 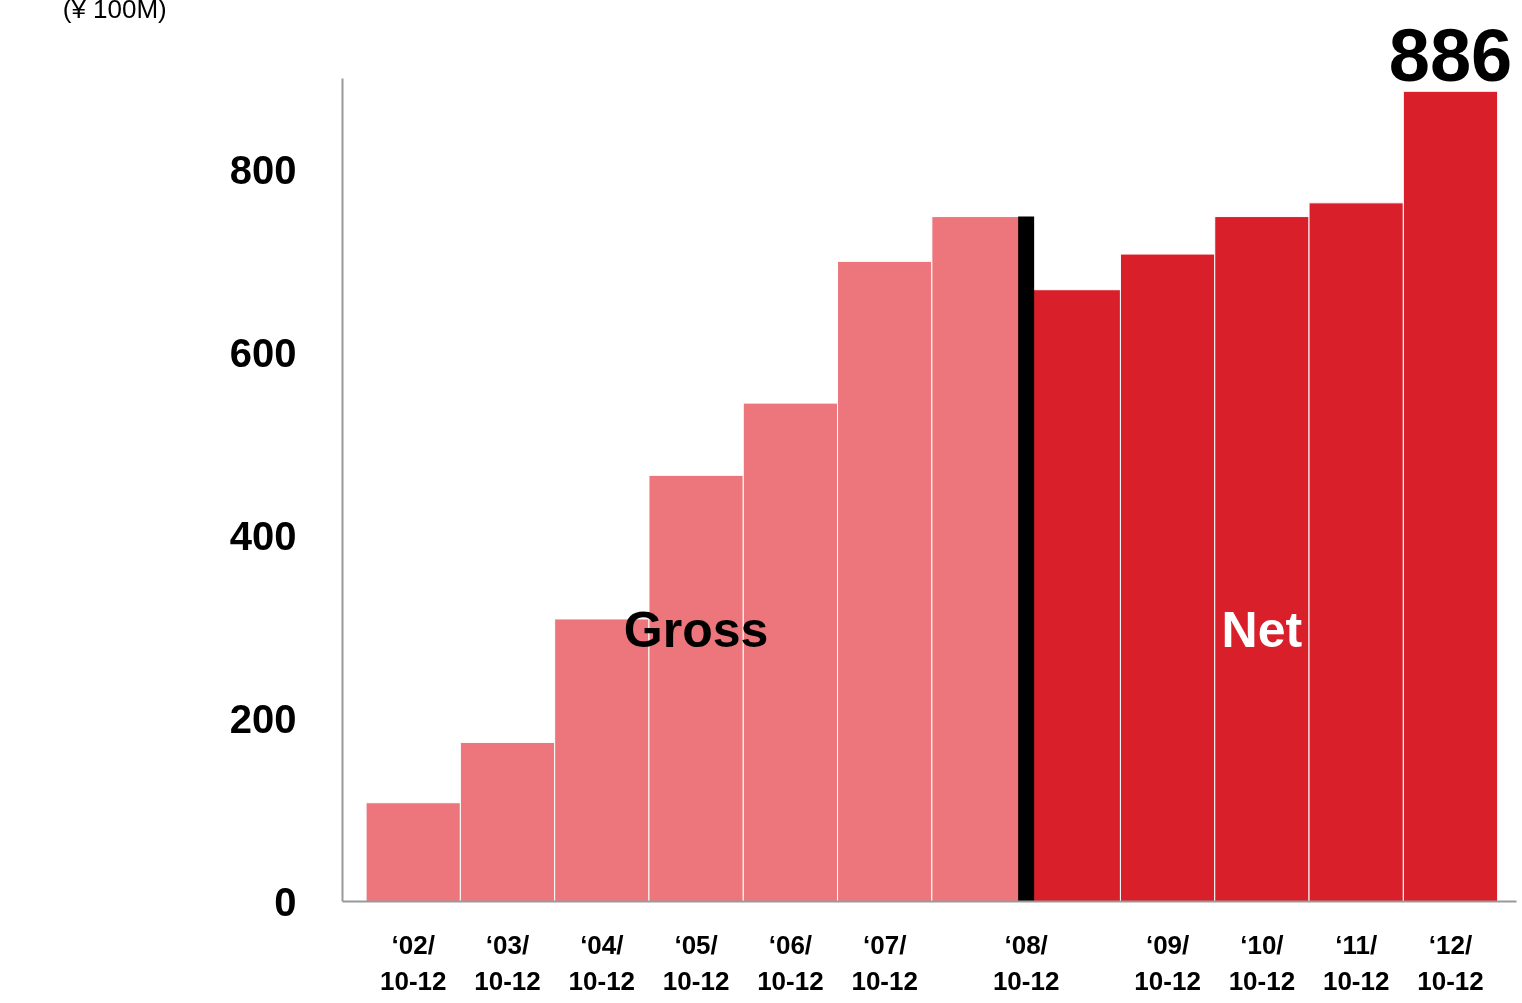 I want to click on y-tick-label: 200, so click(x=263, y=718).